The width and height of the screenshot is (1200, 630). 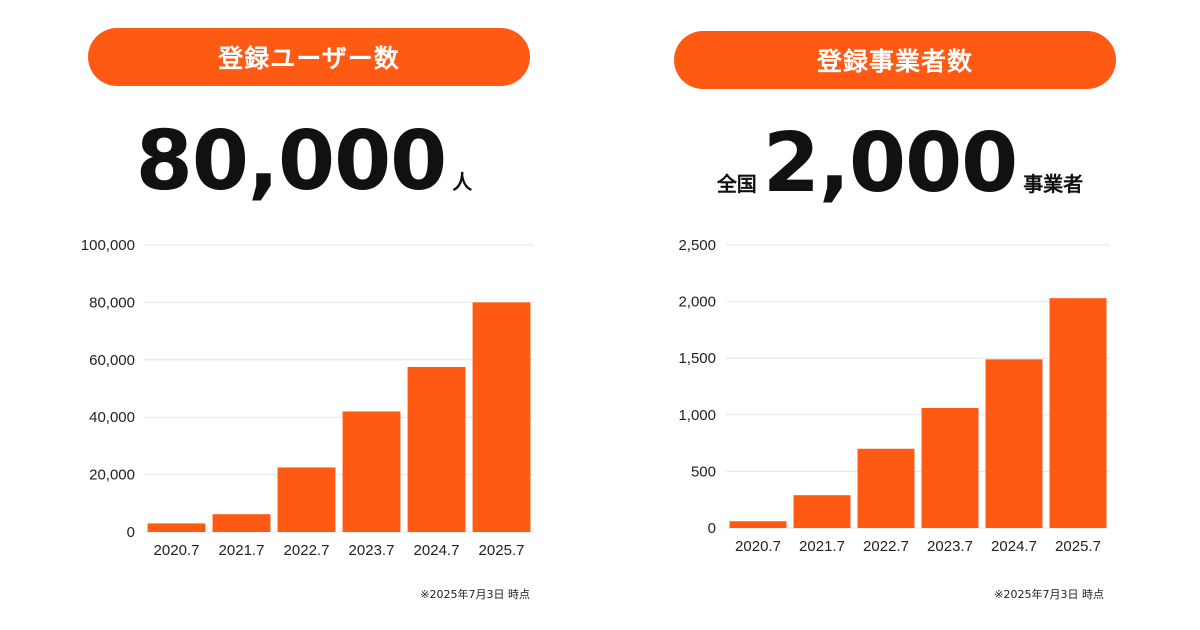 What do you see at coordinates (462, 182) in the screenshot?
I see `user-count-unit: 人` at bounding box center [462, 182].